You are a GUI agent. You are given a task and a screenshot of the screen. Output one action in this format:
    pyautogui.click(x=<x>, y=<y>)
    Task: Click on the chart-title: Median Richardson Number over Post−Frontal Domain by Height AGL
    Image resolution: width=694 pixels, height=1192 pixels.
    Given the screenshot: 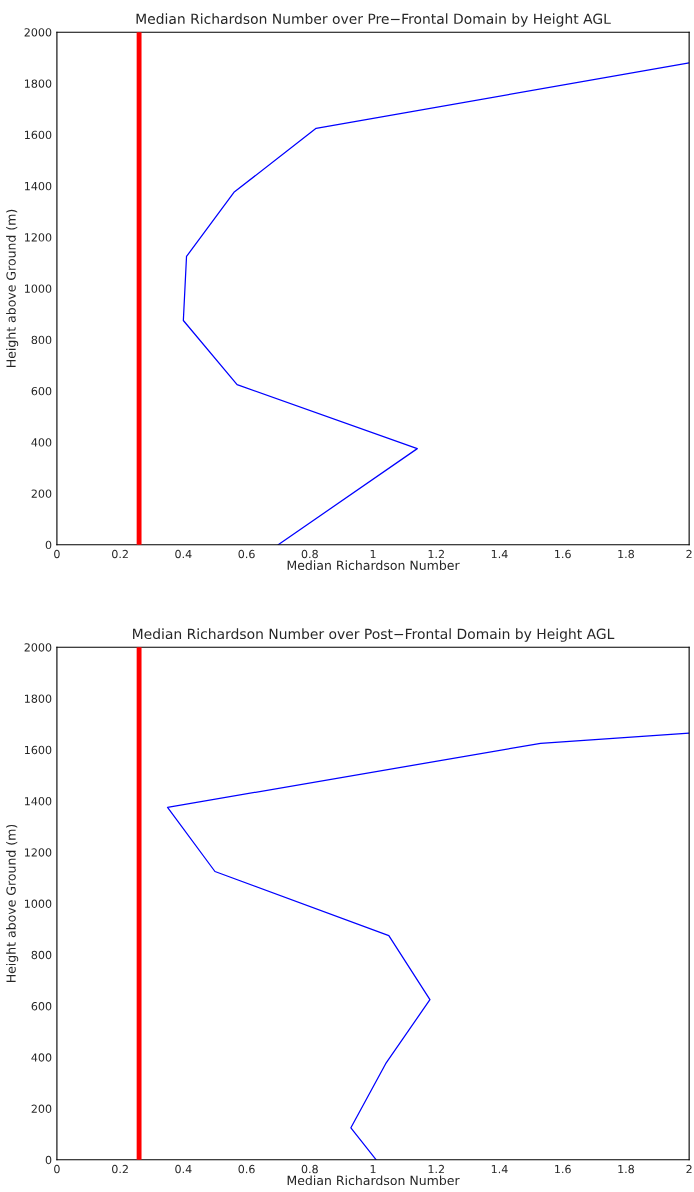 What is the action you would take?
    pyautogui.click(x=374, y=635)
    